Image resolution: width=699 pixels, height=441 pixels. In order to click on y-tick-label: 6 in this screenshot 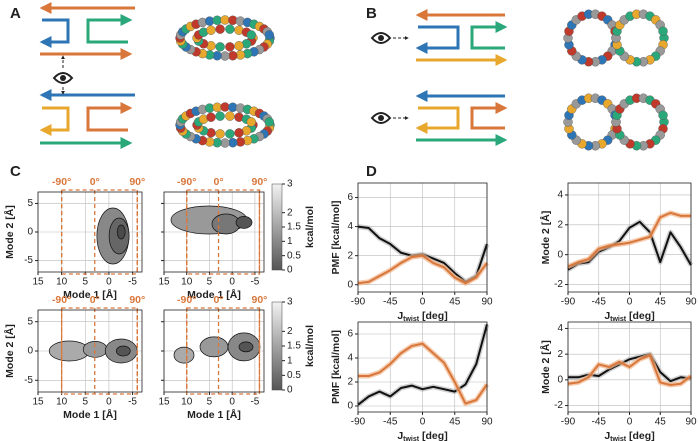, I will do `click(350, 334)`.